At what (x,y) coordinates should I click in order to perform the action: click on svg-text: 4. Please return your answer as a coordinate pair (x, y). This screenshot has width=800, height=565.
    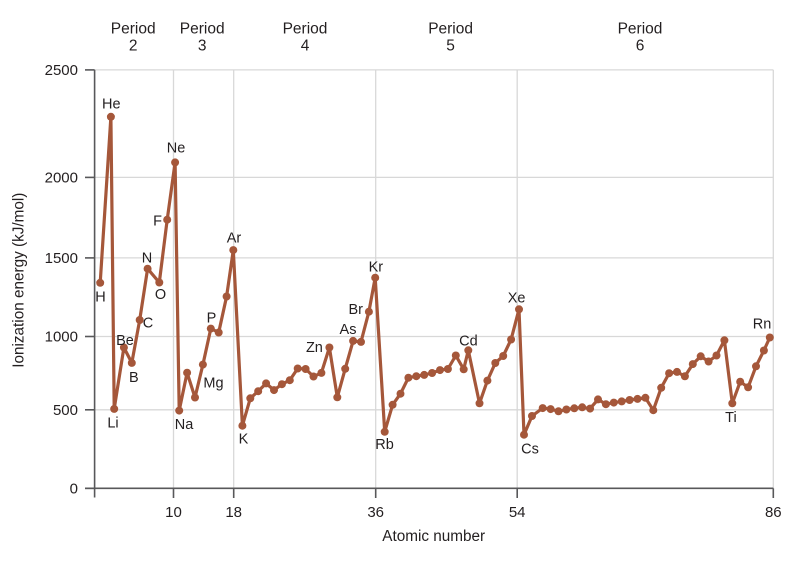
    Looking at the image, I should click on (305, 46).